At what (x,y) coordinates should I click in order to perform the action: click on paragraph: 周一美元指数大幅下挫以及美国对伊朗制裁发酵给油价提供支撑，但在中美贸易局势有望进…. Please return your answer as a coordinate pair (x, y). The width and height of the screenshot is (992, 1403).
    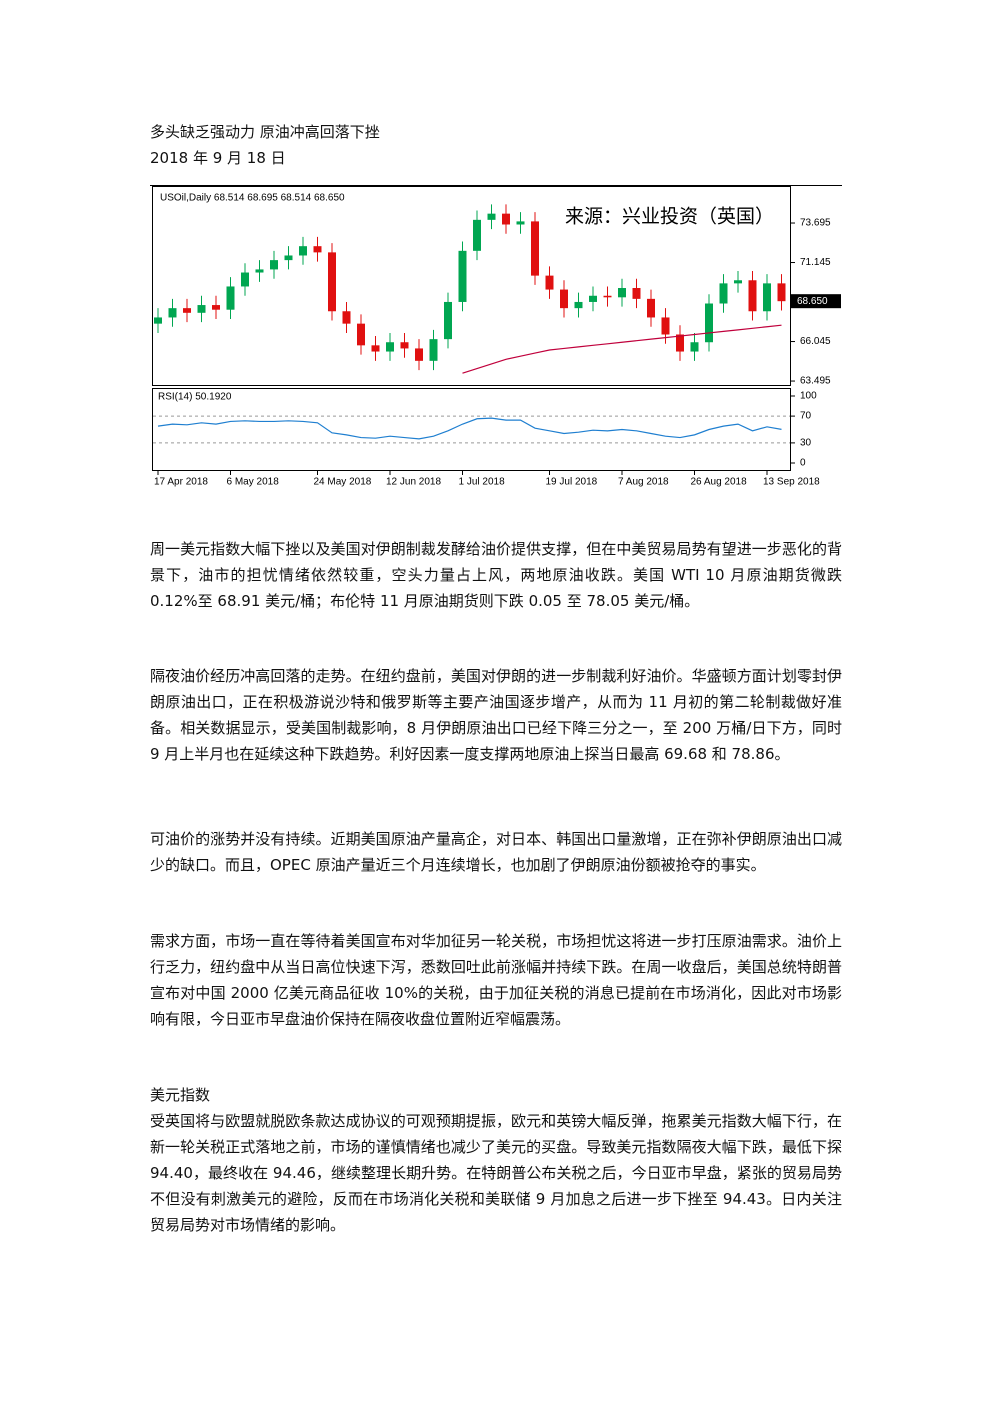
    Looking at the image, I should click on (496, 575).